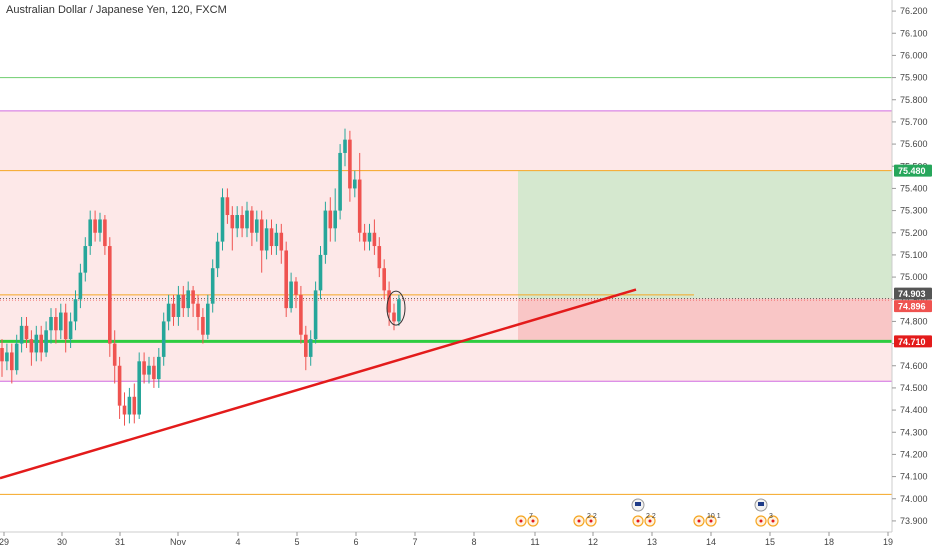 This screenshot has height=550, width=932. I want to click on event-count: 2 2, so click(592, 516).